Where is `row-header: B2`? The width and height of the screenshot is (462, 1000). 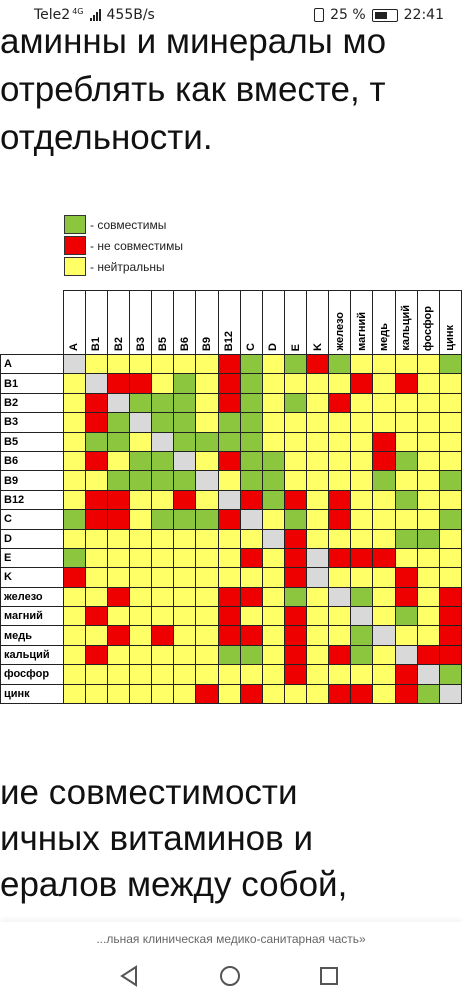
row-header: B2 is located at coordinates (32, 403).